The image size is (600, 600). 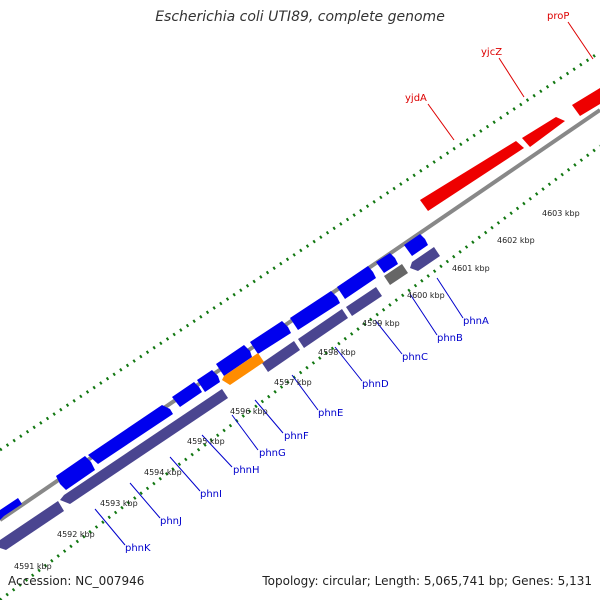 What do you see at coordinates (423, 314) in the screenshot?
I see `leader-phnB` at bounding box center [423, 314].